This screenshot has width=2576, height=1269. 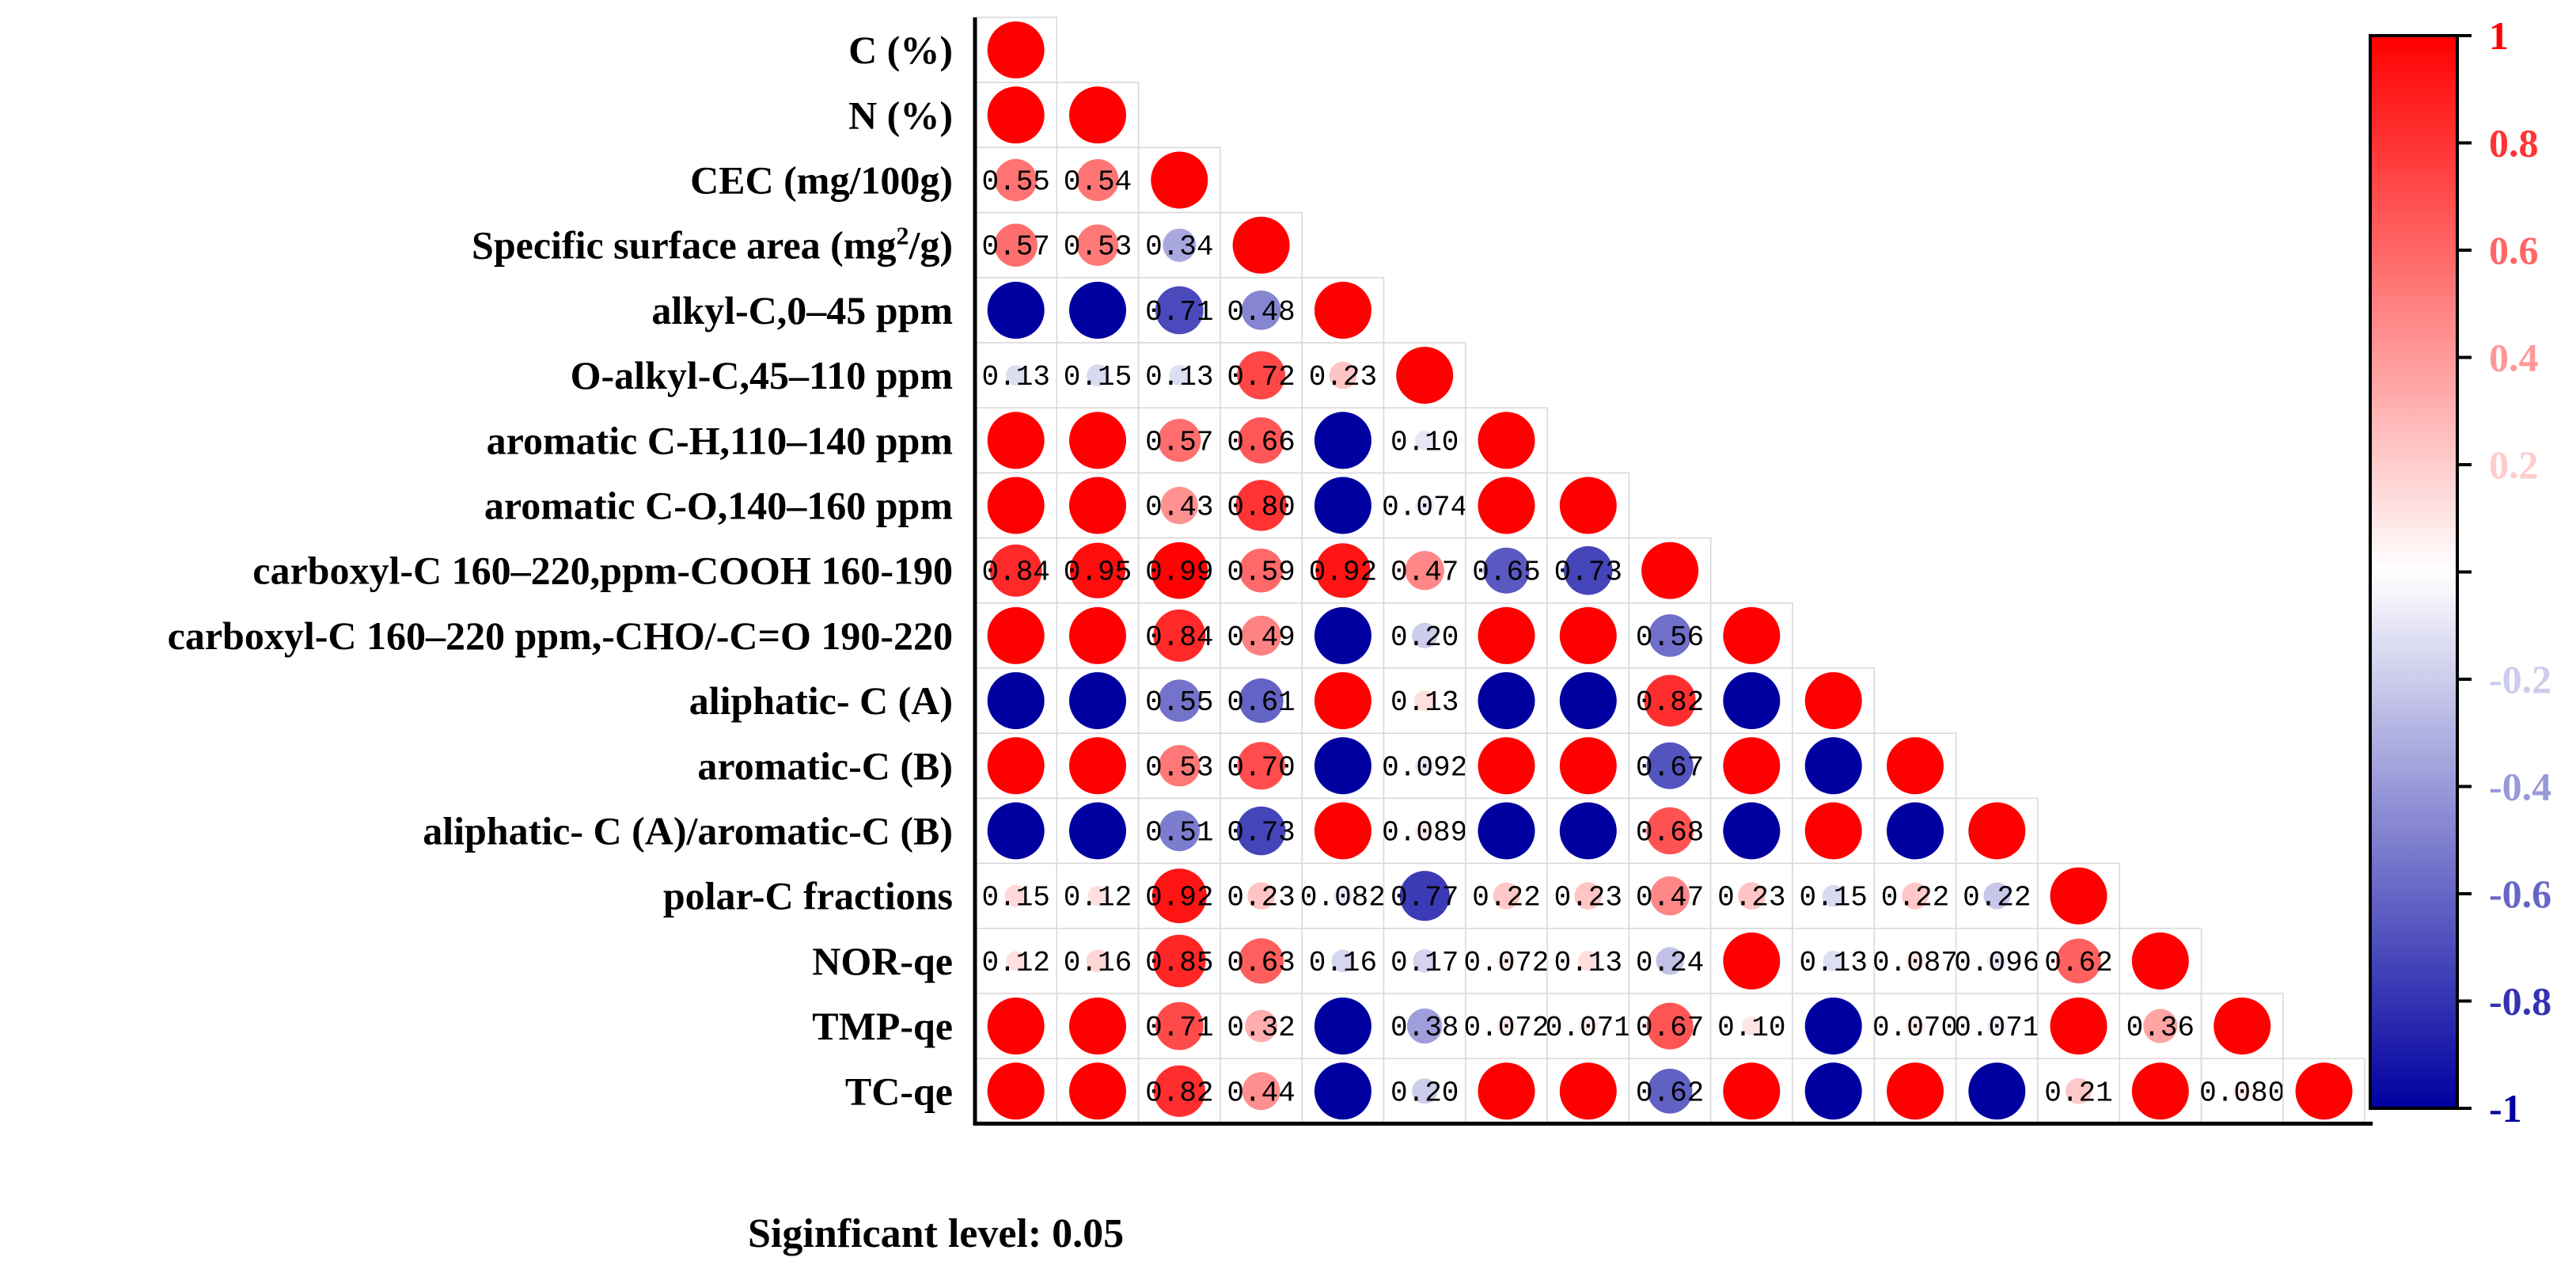 I want to click on matrix-cell: 0.12, so click(x=1098, y=895).